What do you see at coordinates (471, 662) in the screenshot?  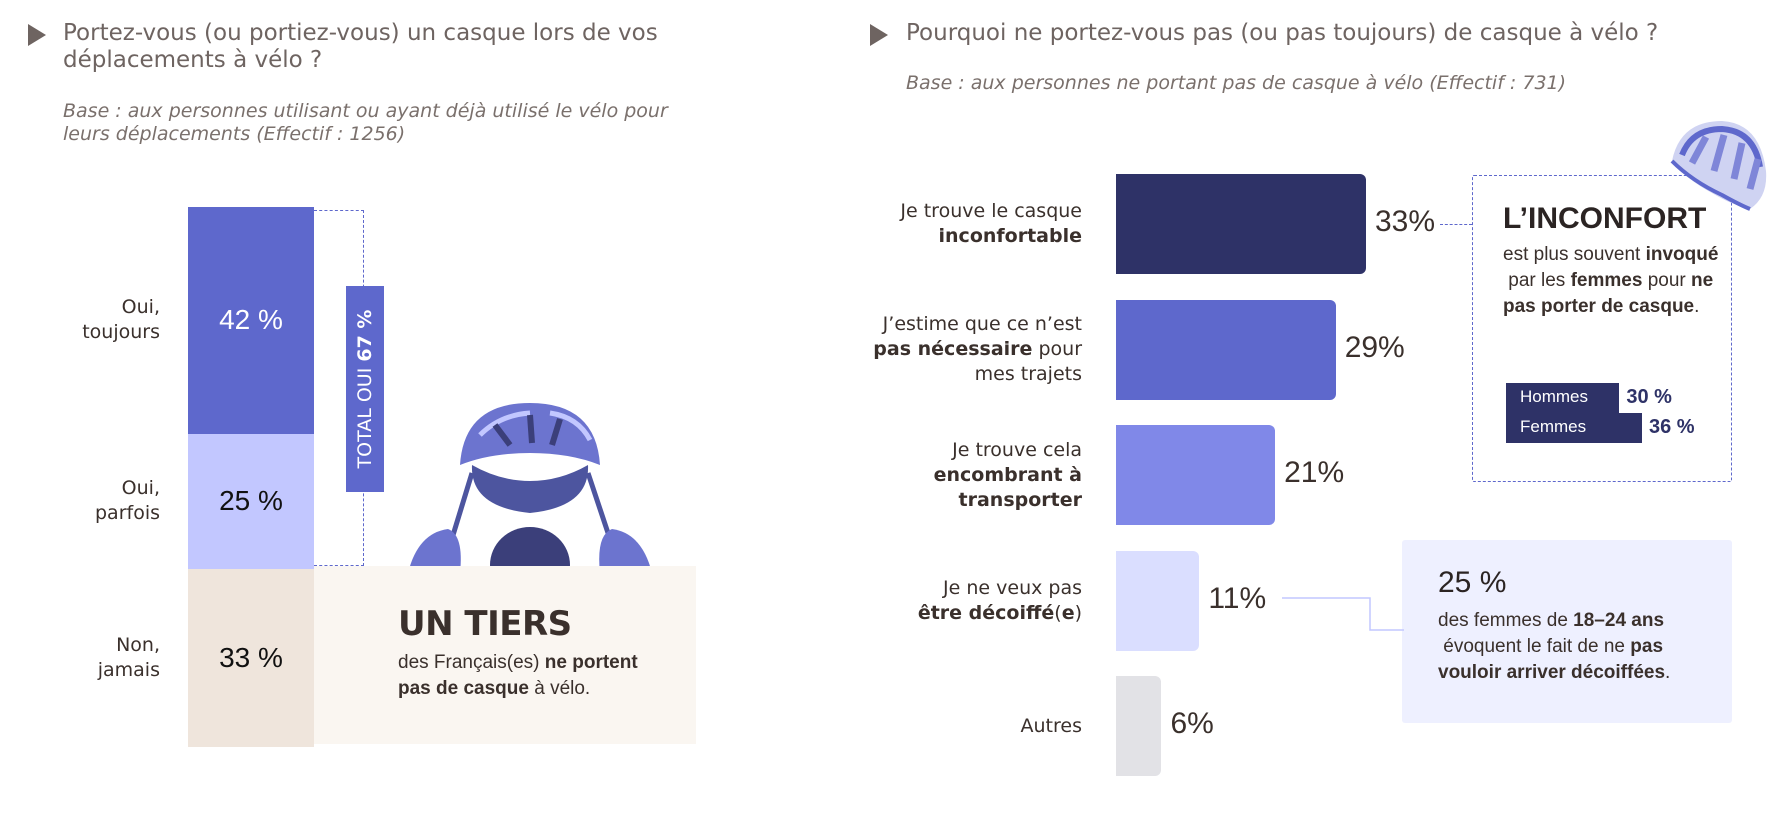 I see `tiers-body-t1: des Français(es)` at bounding box center [471, 662].